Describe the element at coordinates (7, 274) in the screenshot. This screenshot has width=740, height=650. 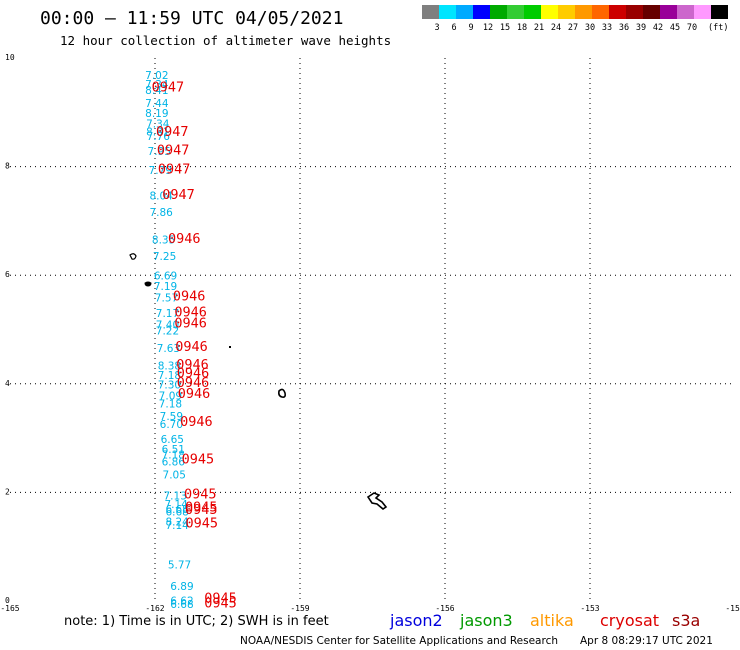
I see `y-tick-label: 6` at that location.